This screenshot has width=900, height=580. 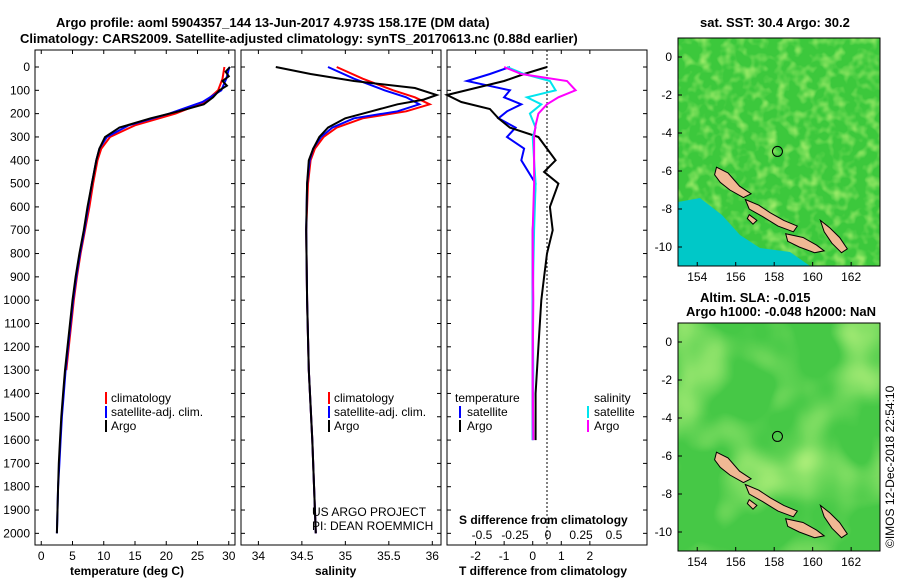 I want to click on sla-map, so click(x=779, y=437).